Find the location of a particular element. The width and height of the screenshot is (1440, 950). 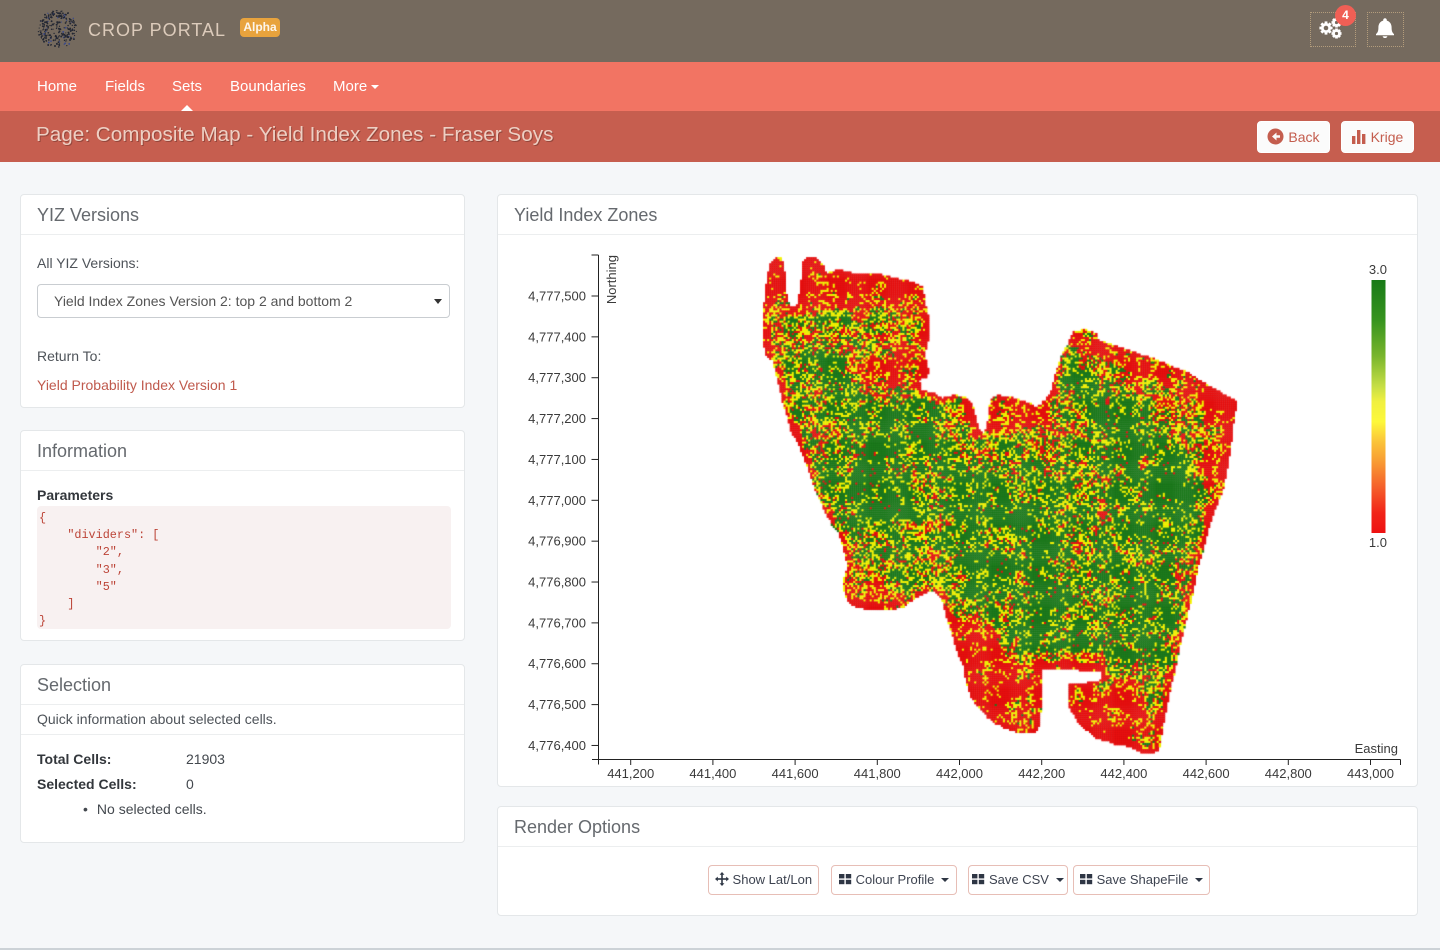

svg-text: 442,400 is located at coordinates (1123, 773).